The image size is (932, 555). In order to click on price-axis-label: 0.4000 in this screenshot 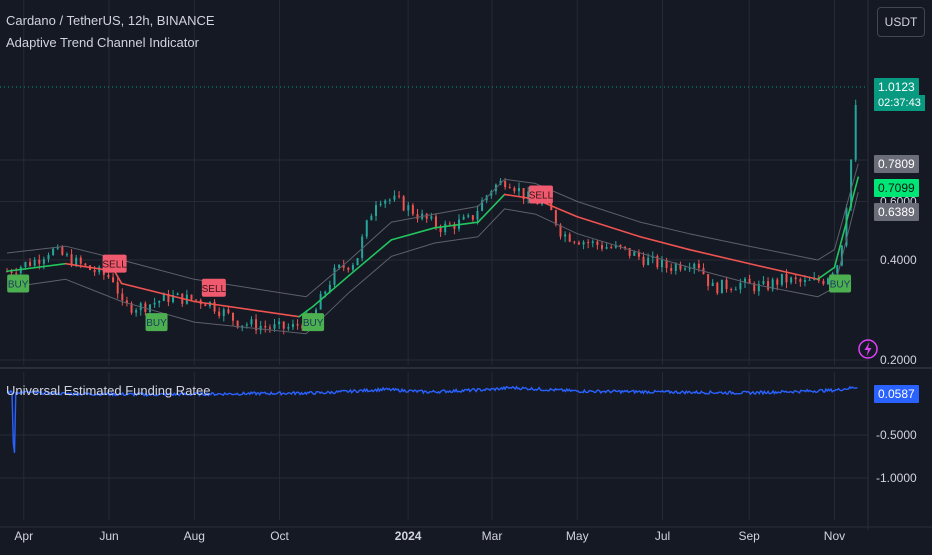, I will do `click(898, 260)`.